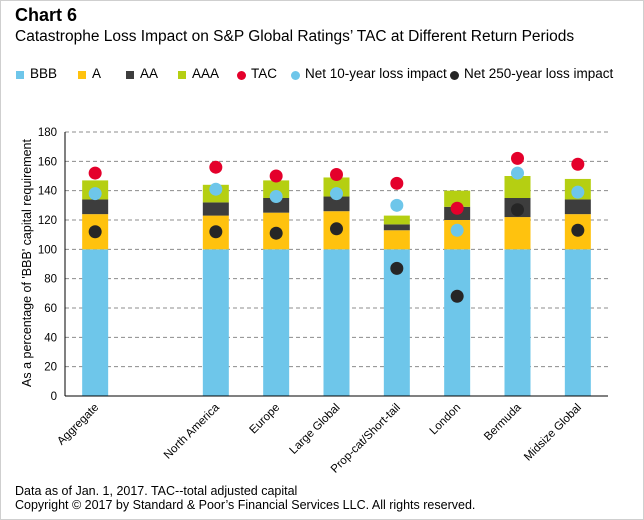 The image size is (644, 520). Describe the element at coordinates (315, 429) in the screenshot. I see `x-tick-label-large-global: Large Global` at that location.